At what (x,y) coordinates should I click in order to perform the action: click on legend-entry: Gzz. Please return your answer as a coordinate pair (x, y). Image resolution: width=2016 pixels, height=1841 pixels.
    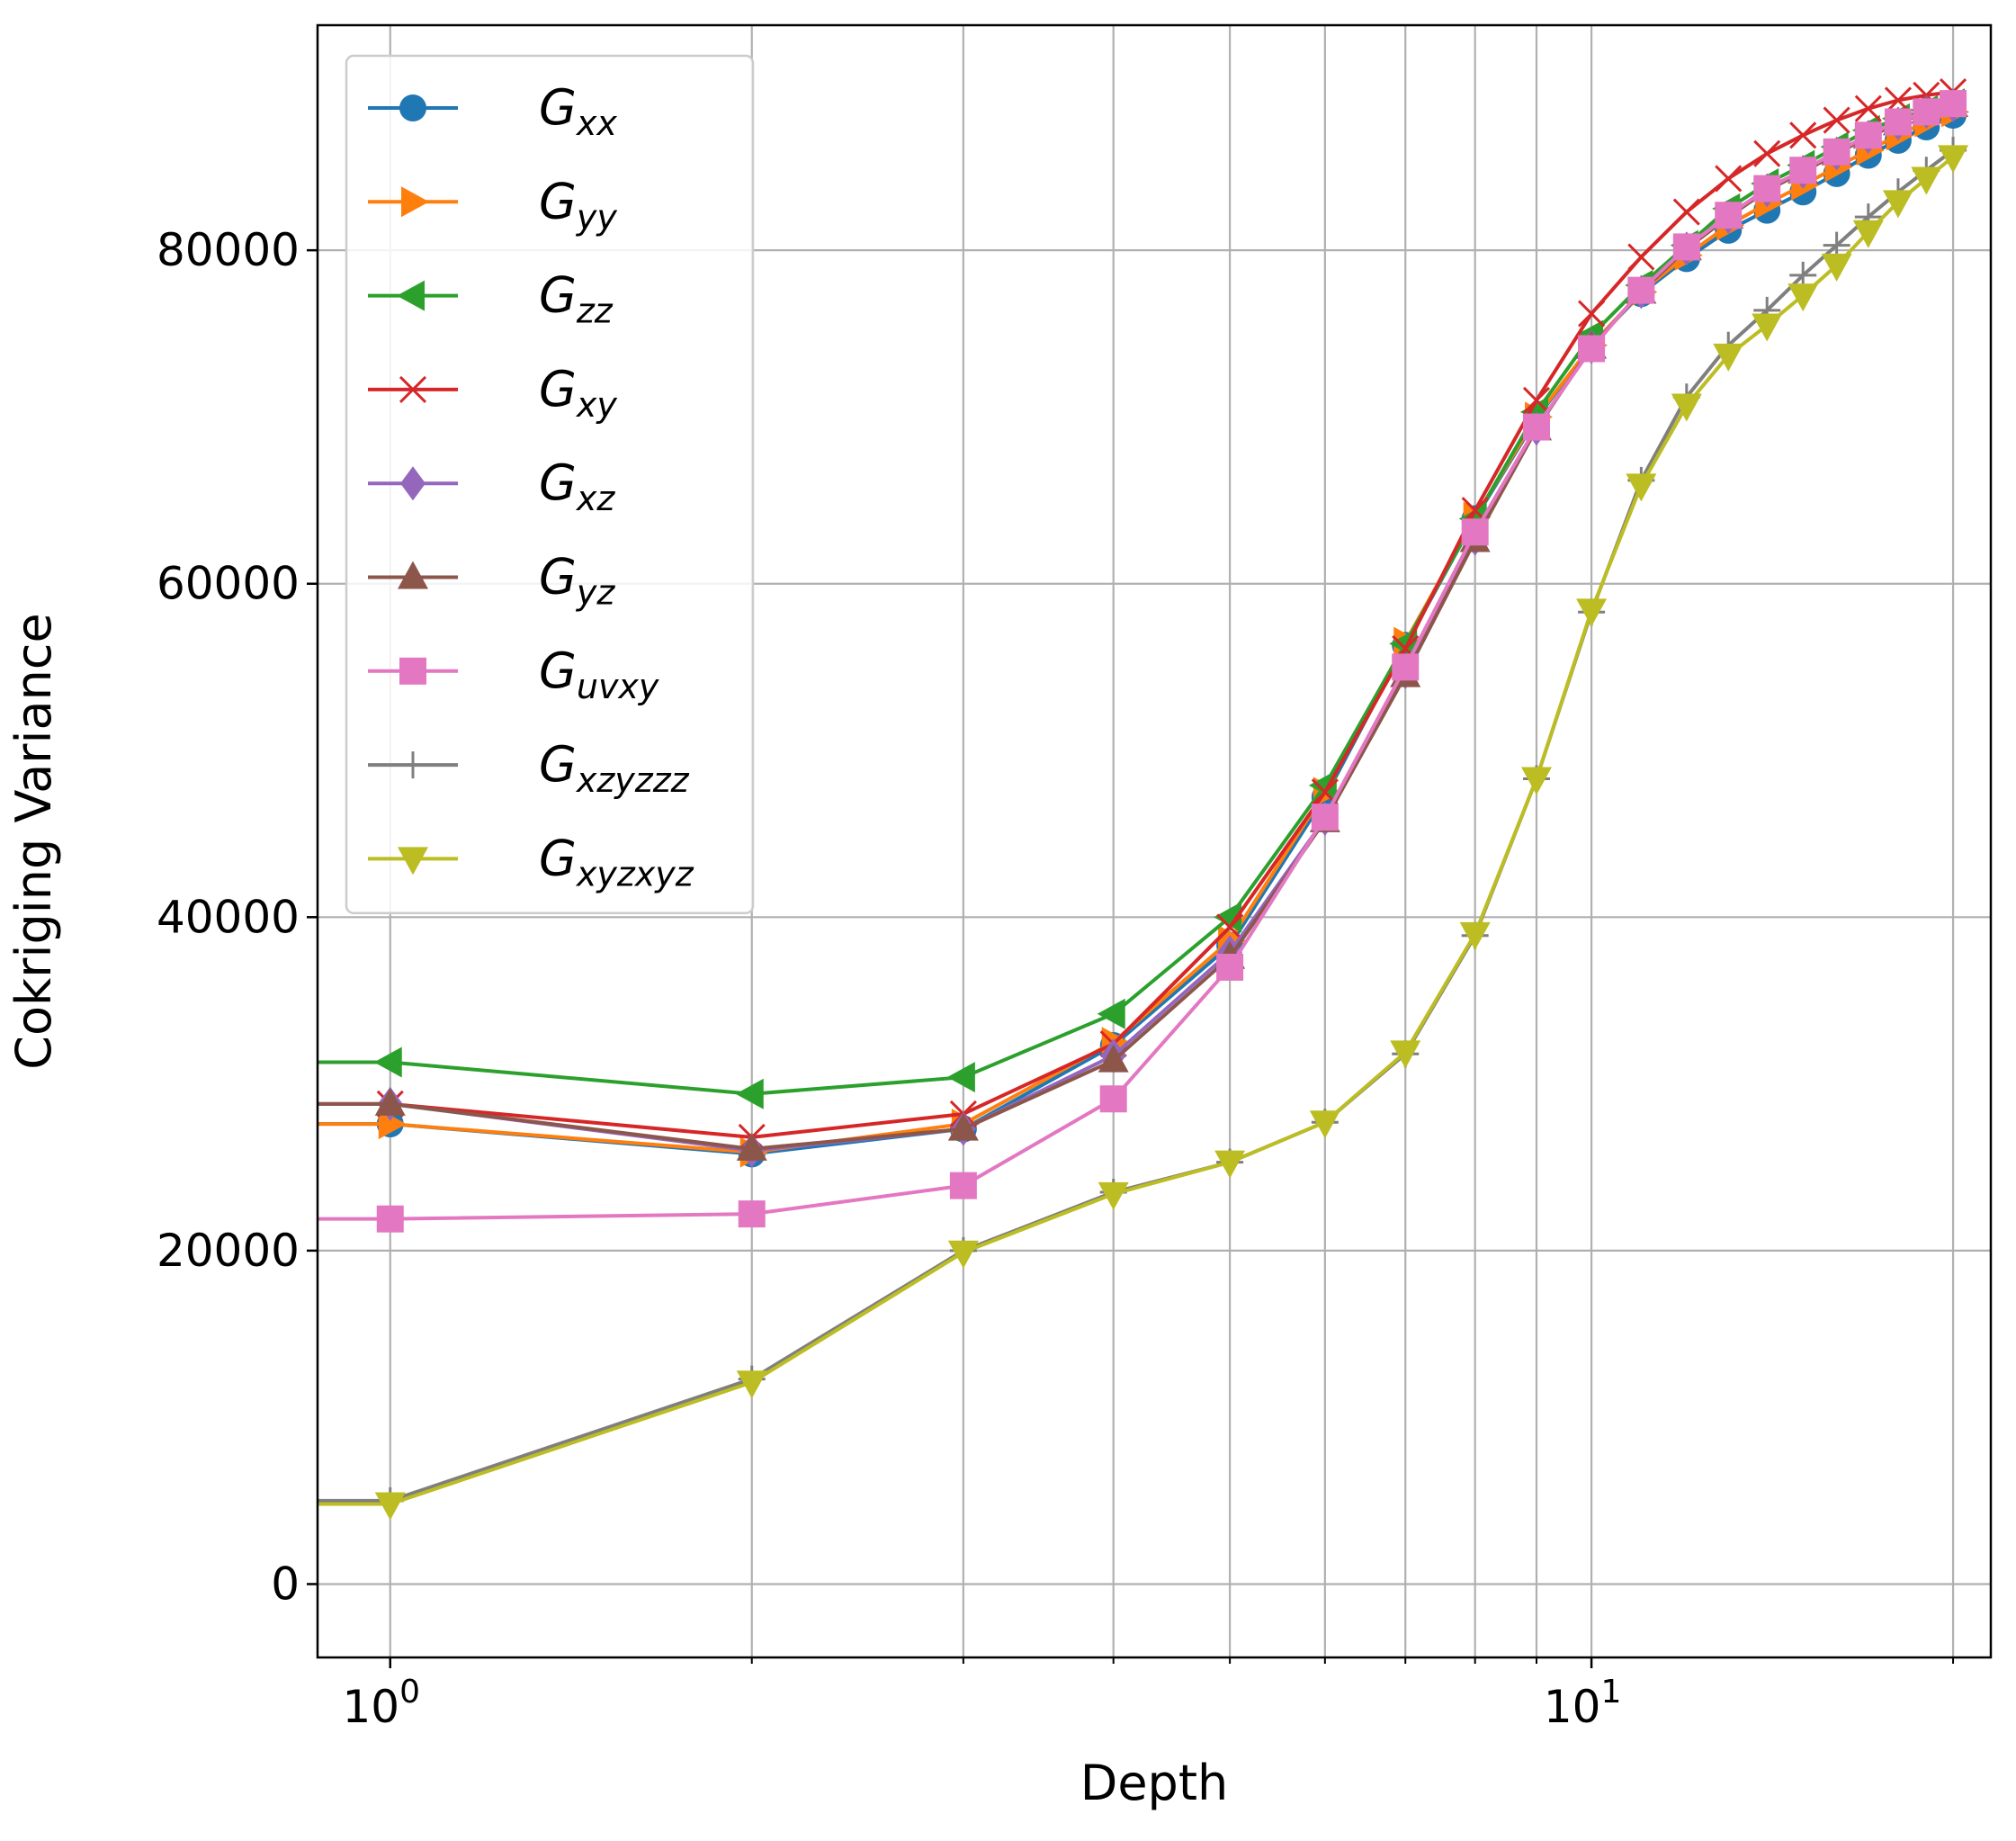
    Looking at the image, I should click on (491, 299).